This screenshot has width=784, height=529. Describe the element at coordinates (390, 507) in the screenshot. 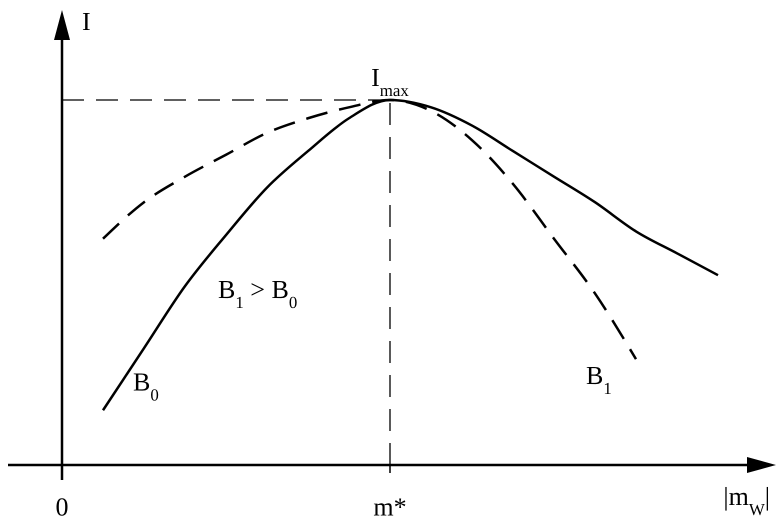

I see `x-tick-label: m*` at that location.